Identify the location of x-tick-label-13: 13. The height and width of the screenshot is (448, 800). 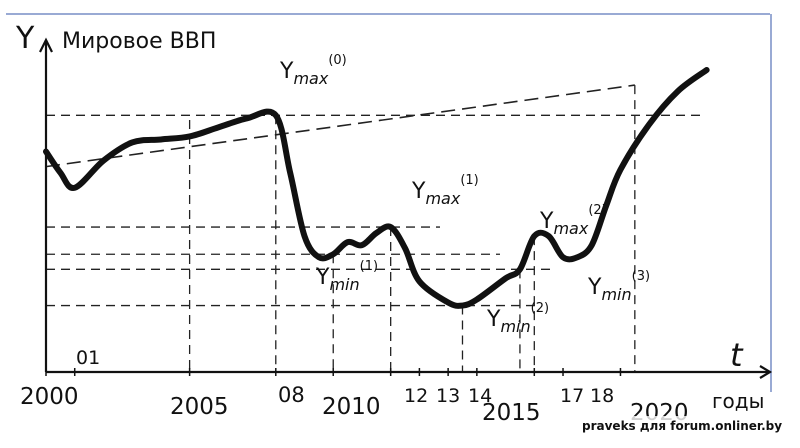
(448, 396).